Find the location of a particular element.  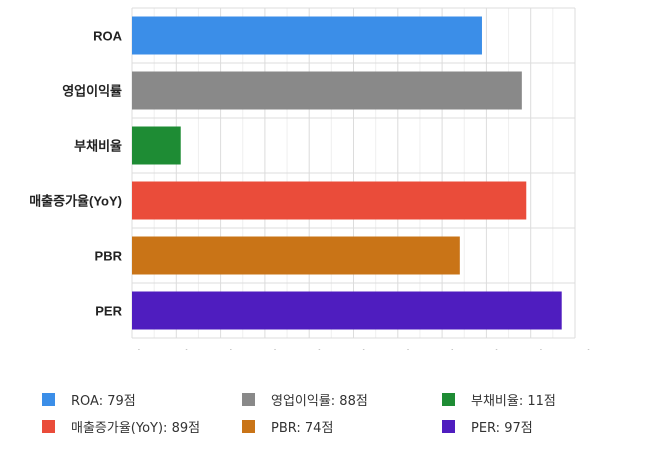

legend-label: 매출증가율(YoY): 89점 is located at coordinates (136, 428).